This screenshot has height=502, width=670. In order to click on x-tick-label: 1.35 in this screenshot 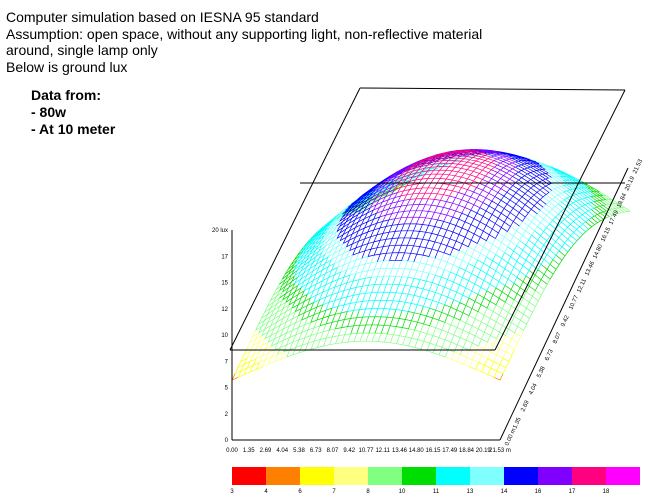, I will do `click(249, 451)`.